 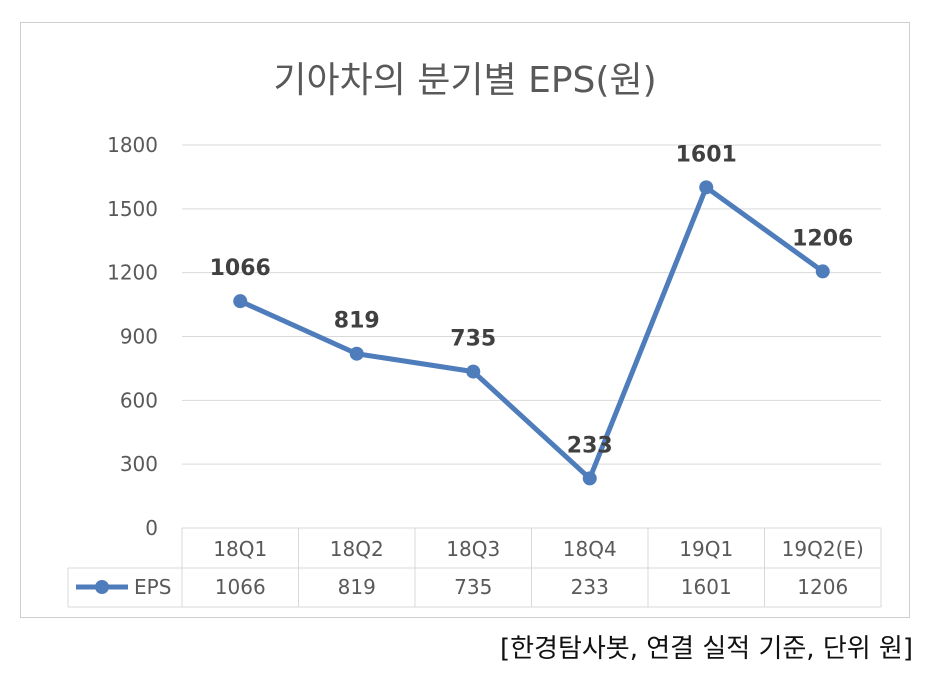 I want to click on x-category-label: 19Q2(E), so click(x=823, y=549).